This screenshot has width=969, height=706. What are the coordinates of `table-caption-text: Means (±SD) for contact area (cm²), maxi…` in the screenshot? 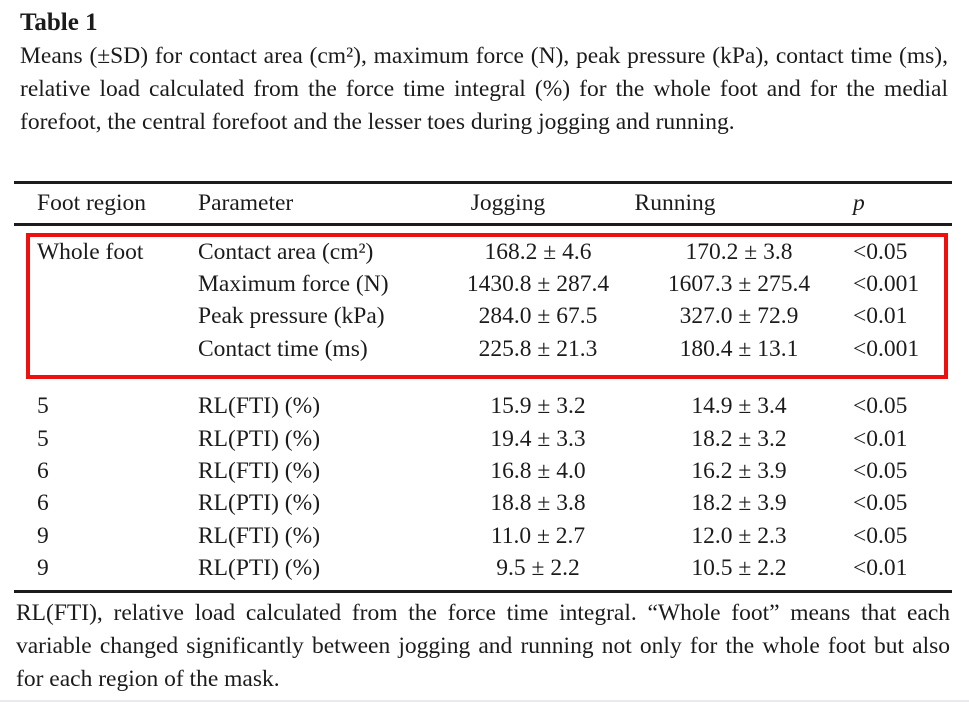 It's located at (484, 89).